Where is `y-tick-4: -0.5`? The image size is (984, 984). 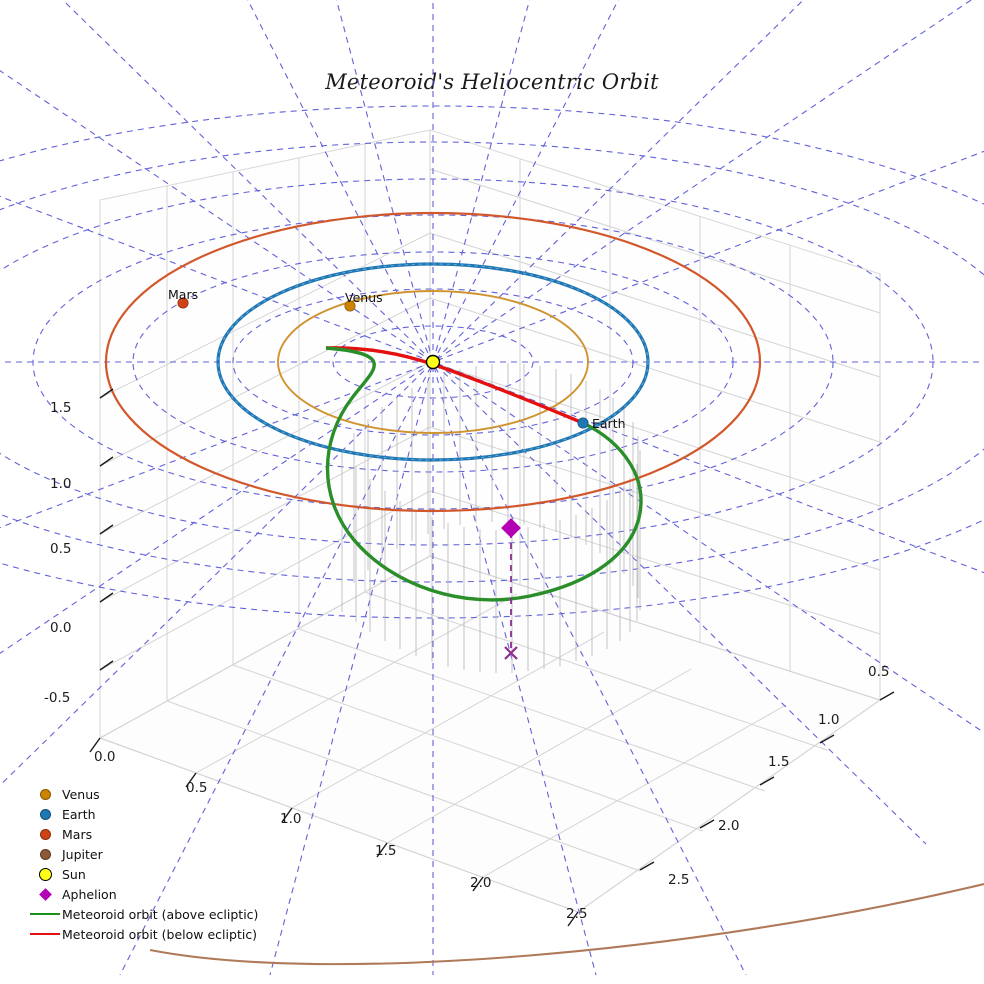 y-tick-4: -0.5 is located at coordinates (57, 698).